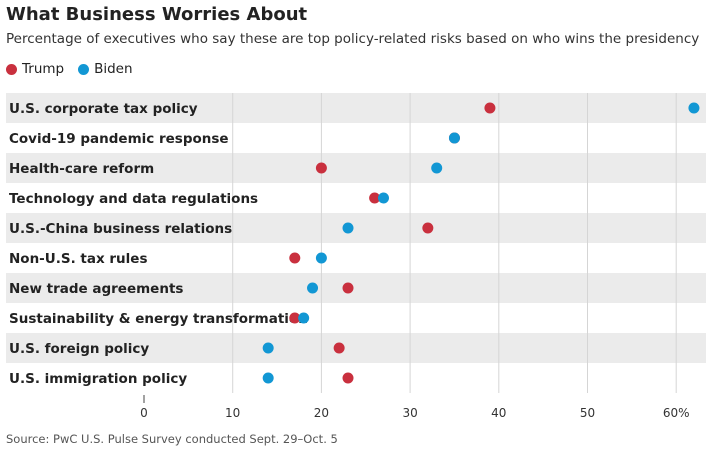  Describe the element at coordinates (96, 289) in the screenshot. I see `category-label: New trade agreements` at that location.